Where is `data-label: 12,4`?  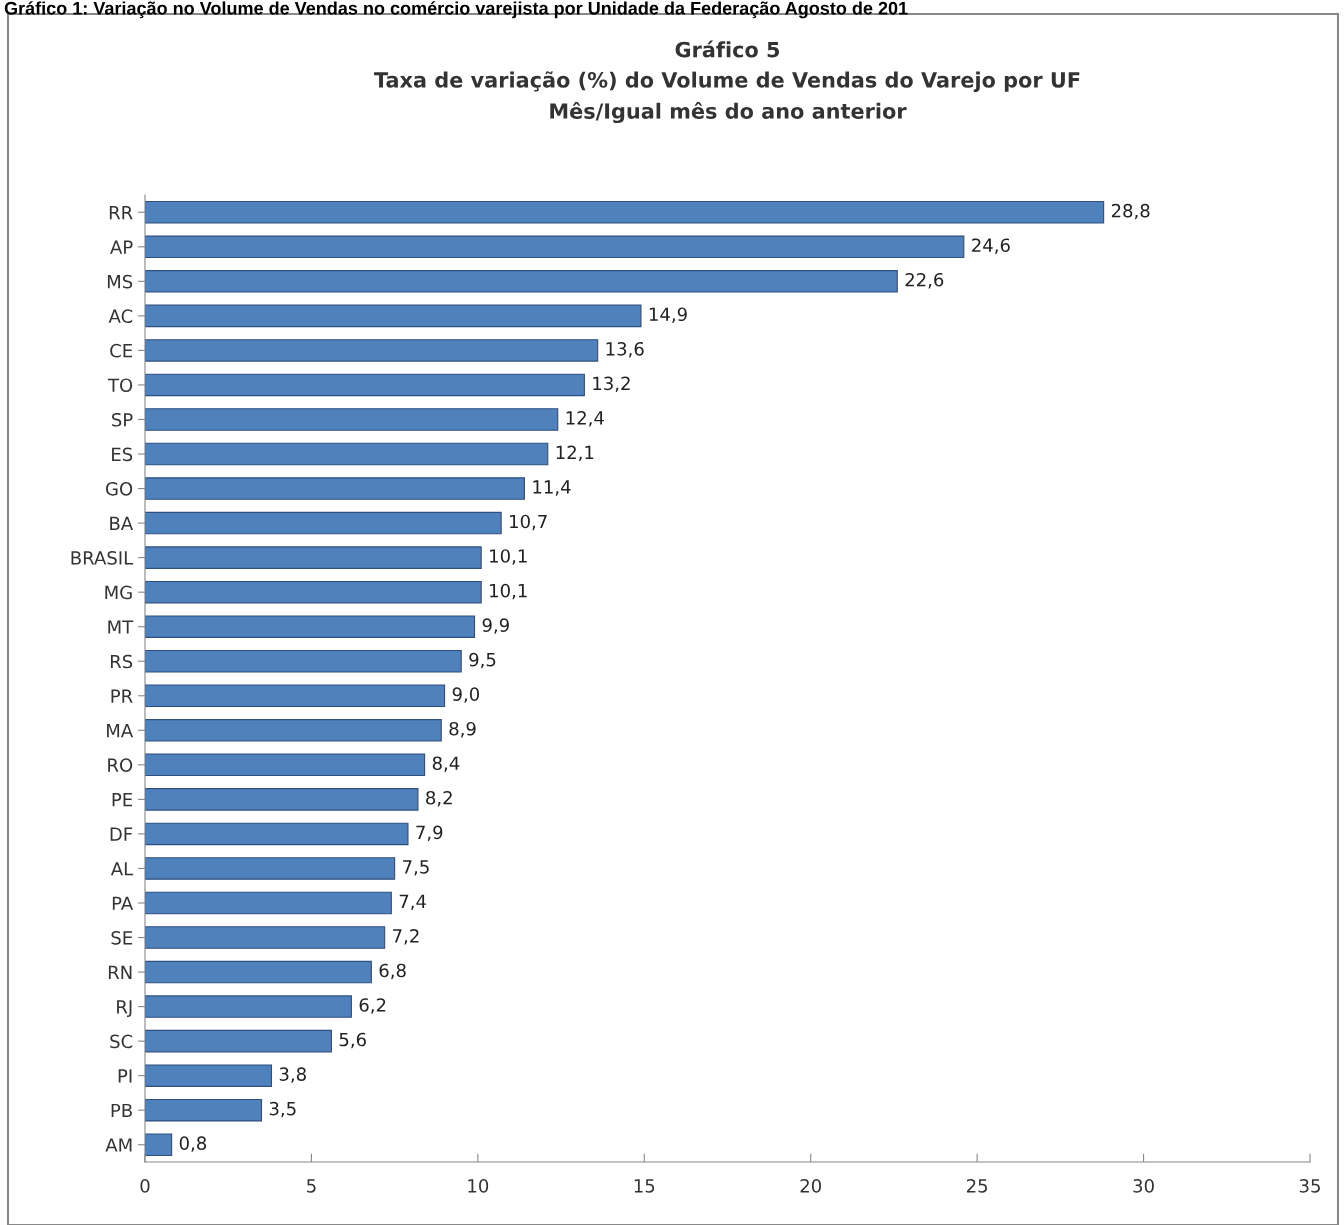 data-label: 12,4 is located at coordinates (585, 419).